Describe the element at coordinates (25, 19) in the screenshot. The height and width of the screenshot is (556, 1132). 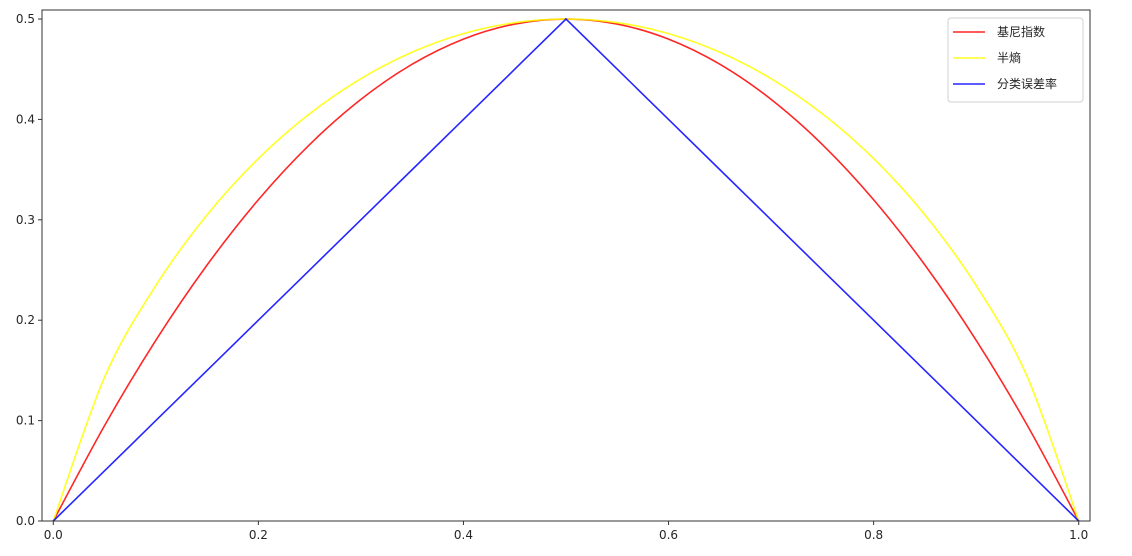
I see `y-tick-label: 0.5` at that location.